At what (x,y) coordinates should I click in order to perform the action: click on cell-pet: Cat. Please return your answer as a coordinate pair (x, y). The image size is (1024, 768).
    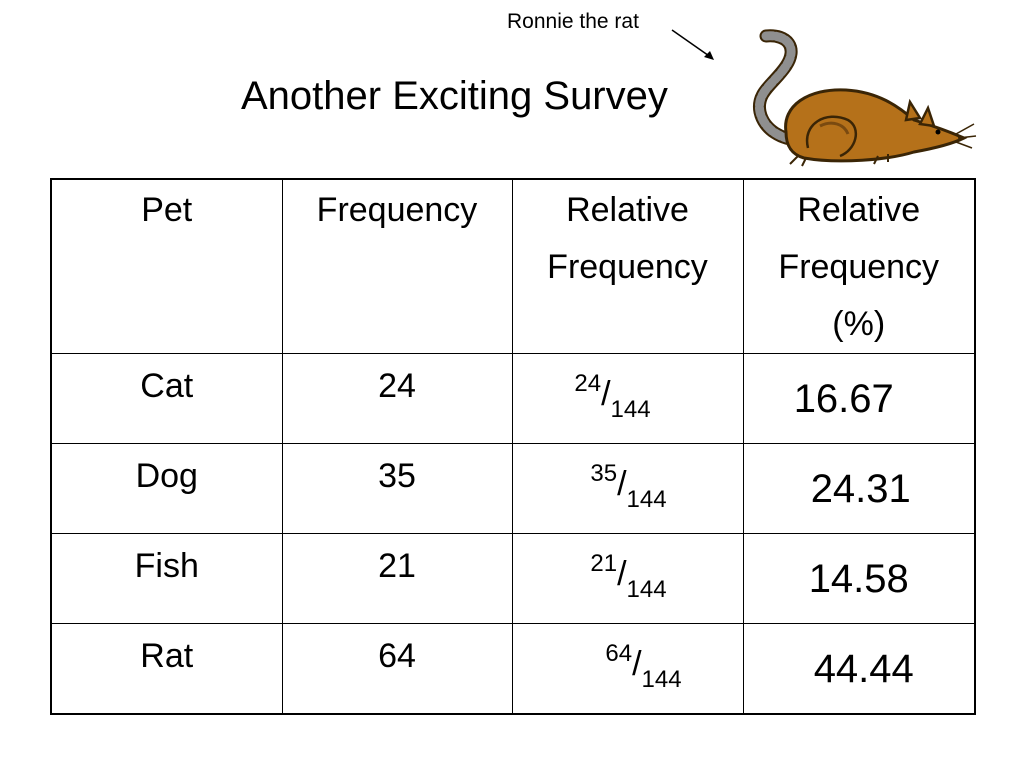
    Looking at the image, I should click on (166, 398).